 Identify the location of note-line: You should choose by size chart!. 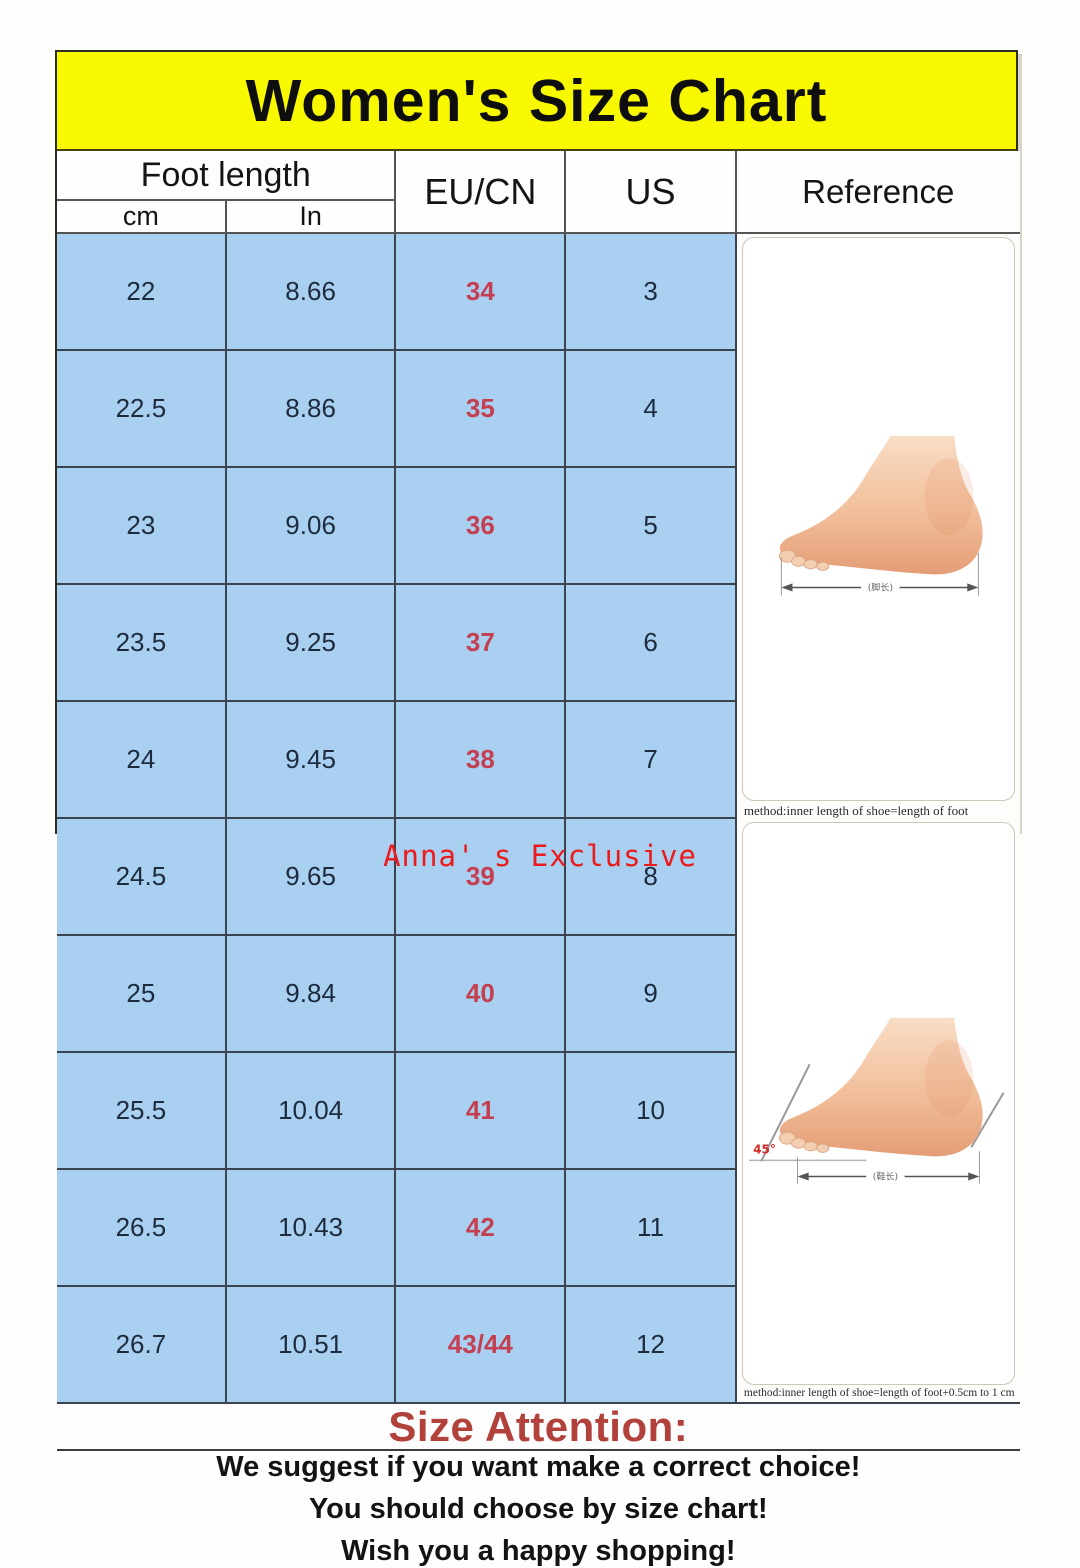
(538, 1509).